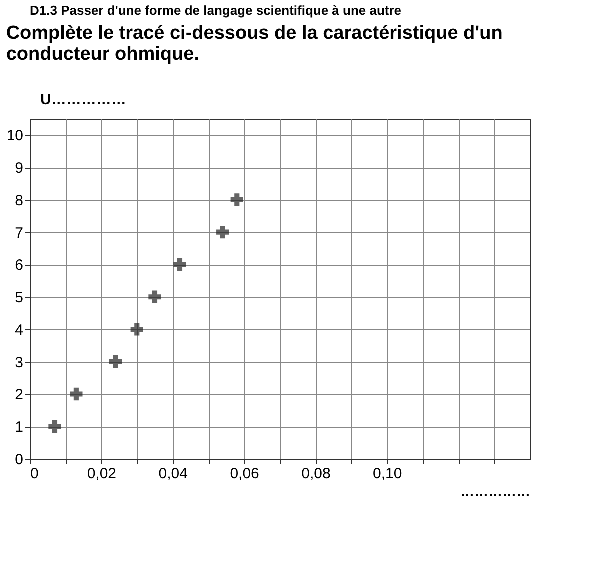 The image size is (599, 564). Describe the element at coordinates (19, 363) in the screenshot. I see `y-tick-label: 3` at that location.